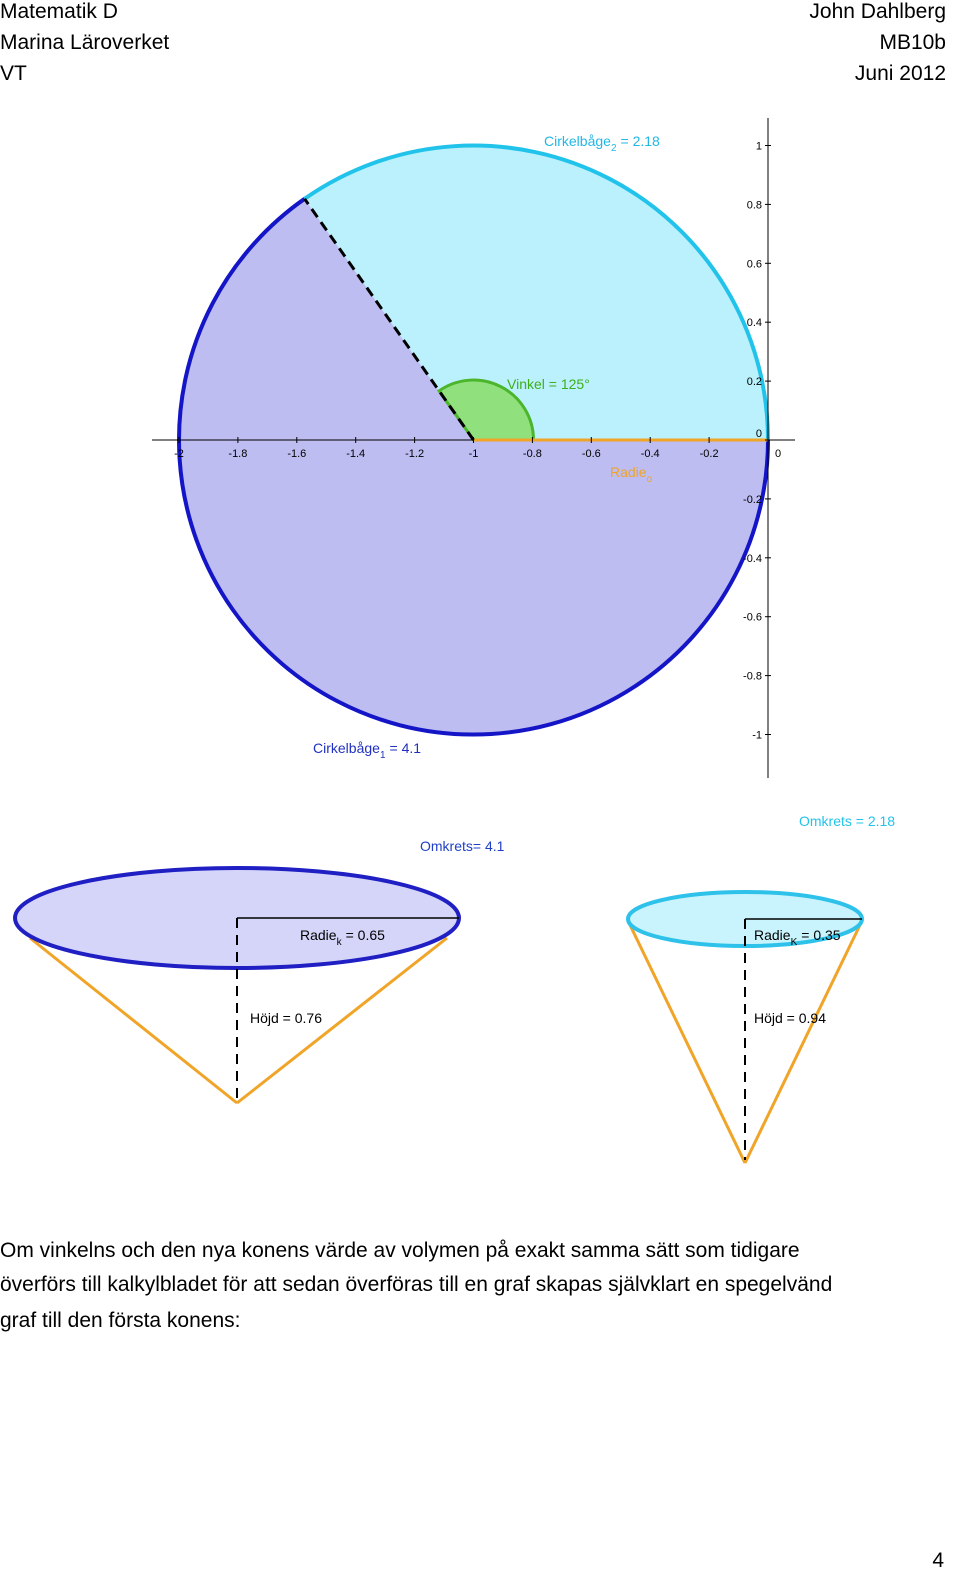 The width and height of the screenshot is (960, 1584). What do you see at coordinates (754, 205) in the screenshot?
I see `y-tick-label: 0.8` at bounding box center [754, 205].